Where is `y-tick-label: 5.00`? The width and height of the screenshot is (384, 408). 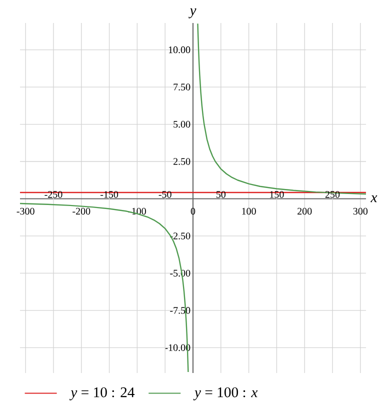
y-tick-label: 5.00 is located at coordinates (182, 124).